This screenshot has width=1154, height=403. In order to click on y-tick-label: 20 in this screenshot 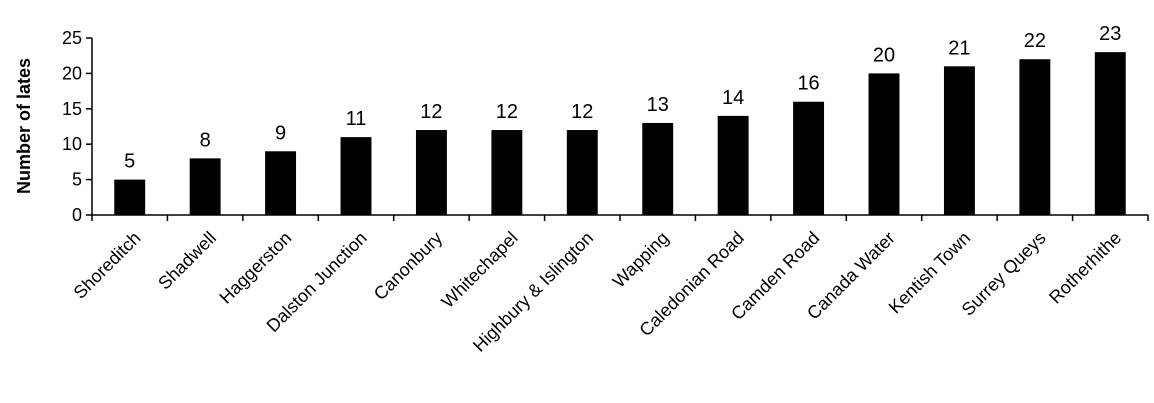, I will do `click(72, 73)`.